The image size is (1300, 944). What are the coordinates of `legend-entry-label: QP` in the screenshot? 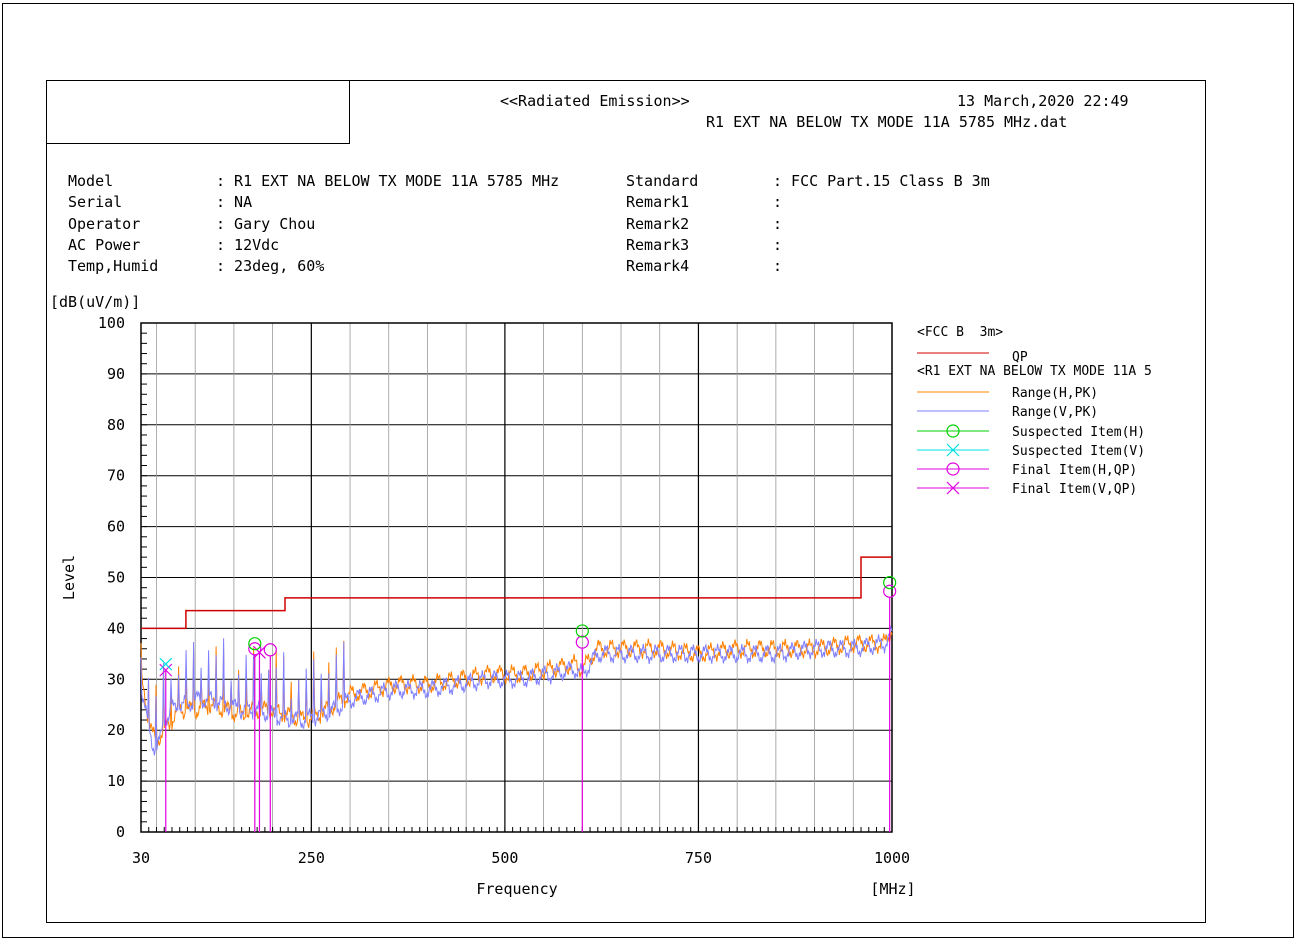 It's located at (1020, 357).